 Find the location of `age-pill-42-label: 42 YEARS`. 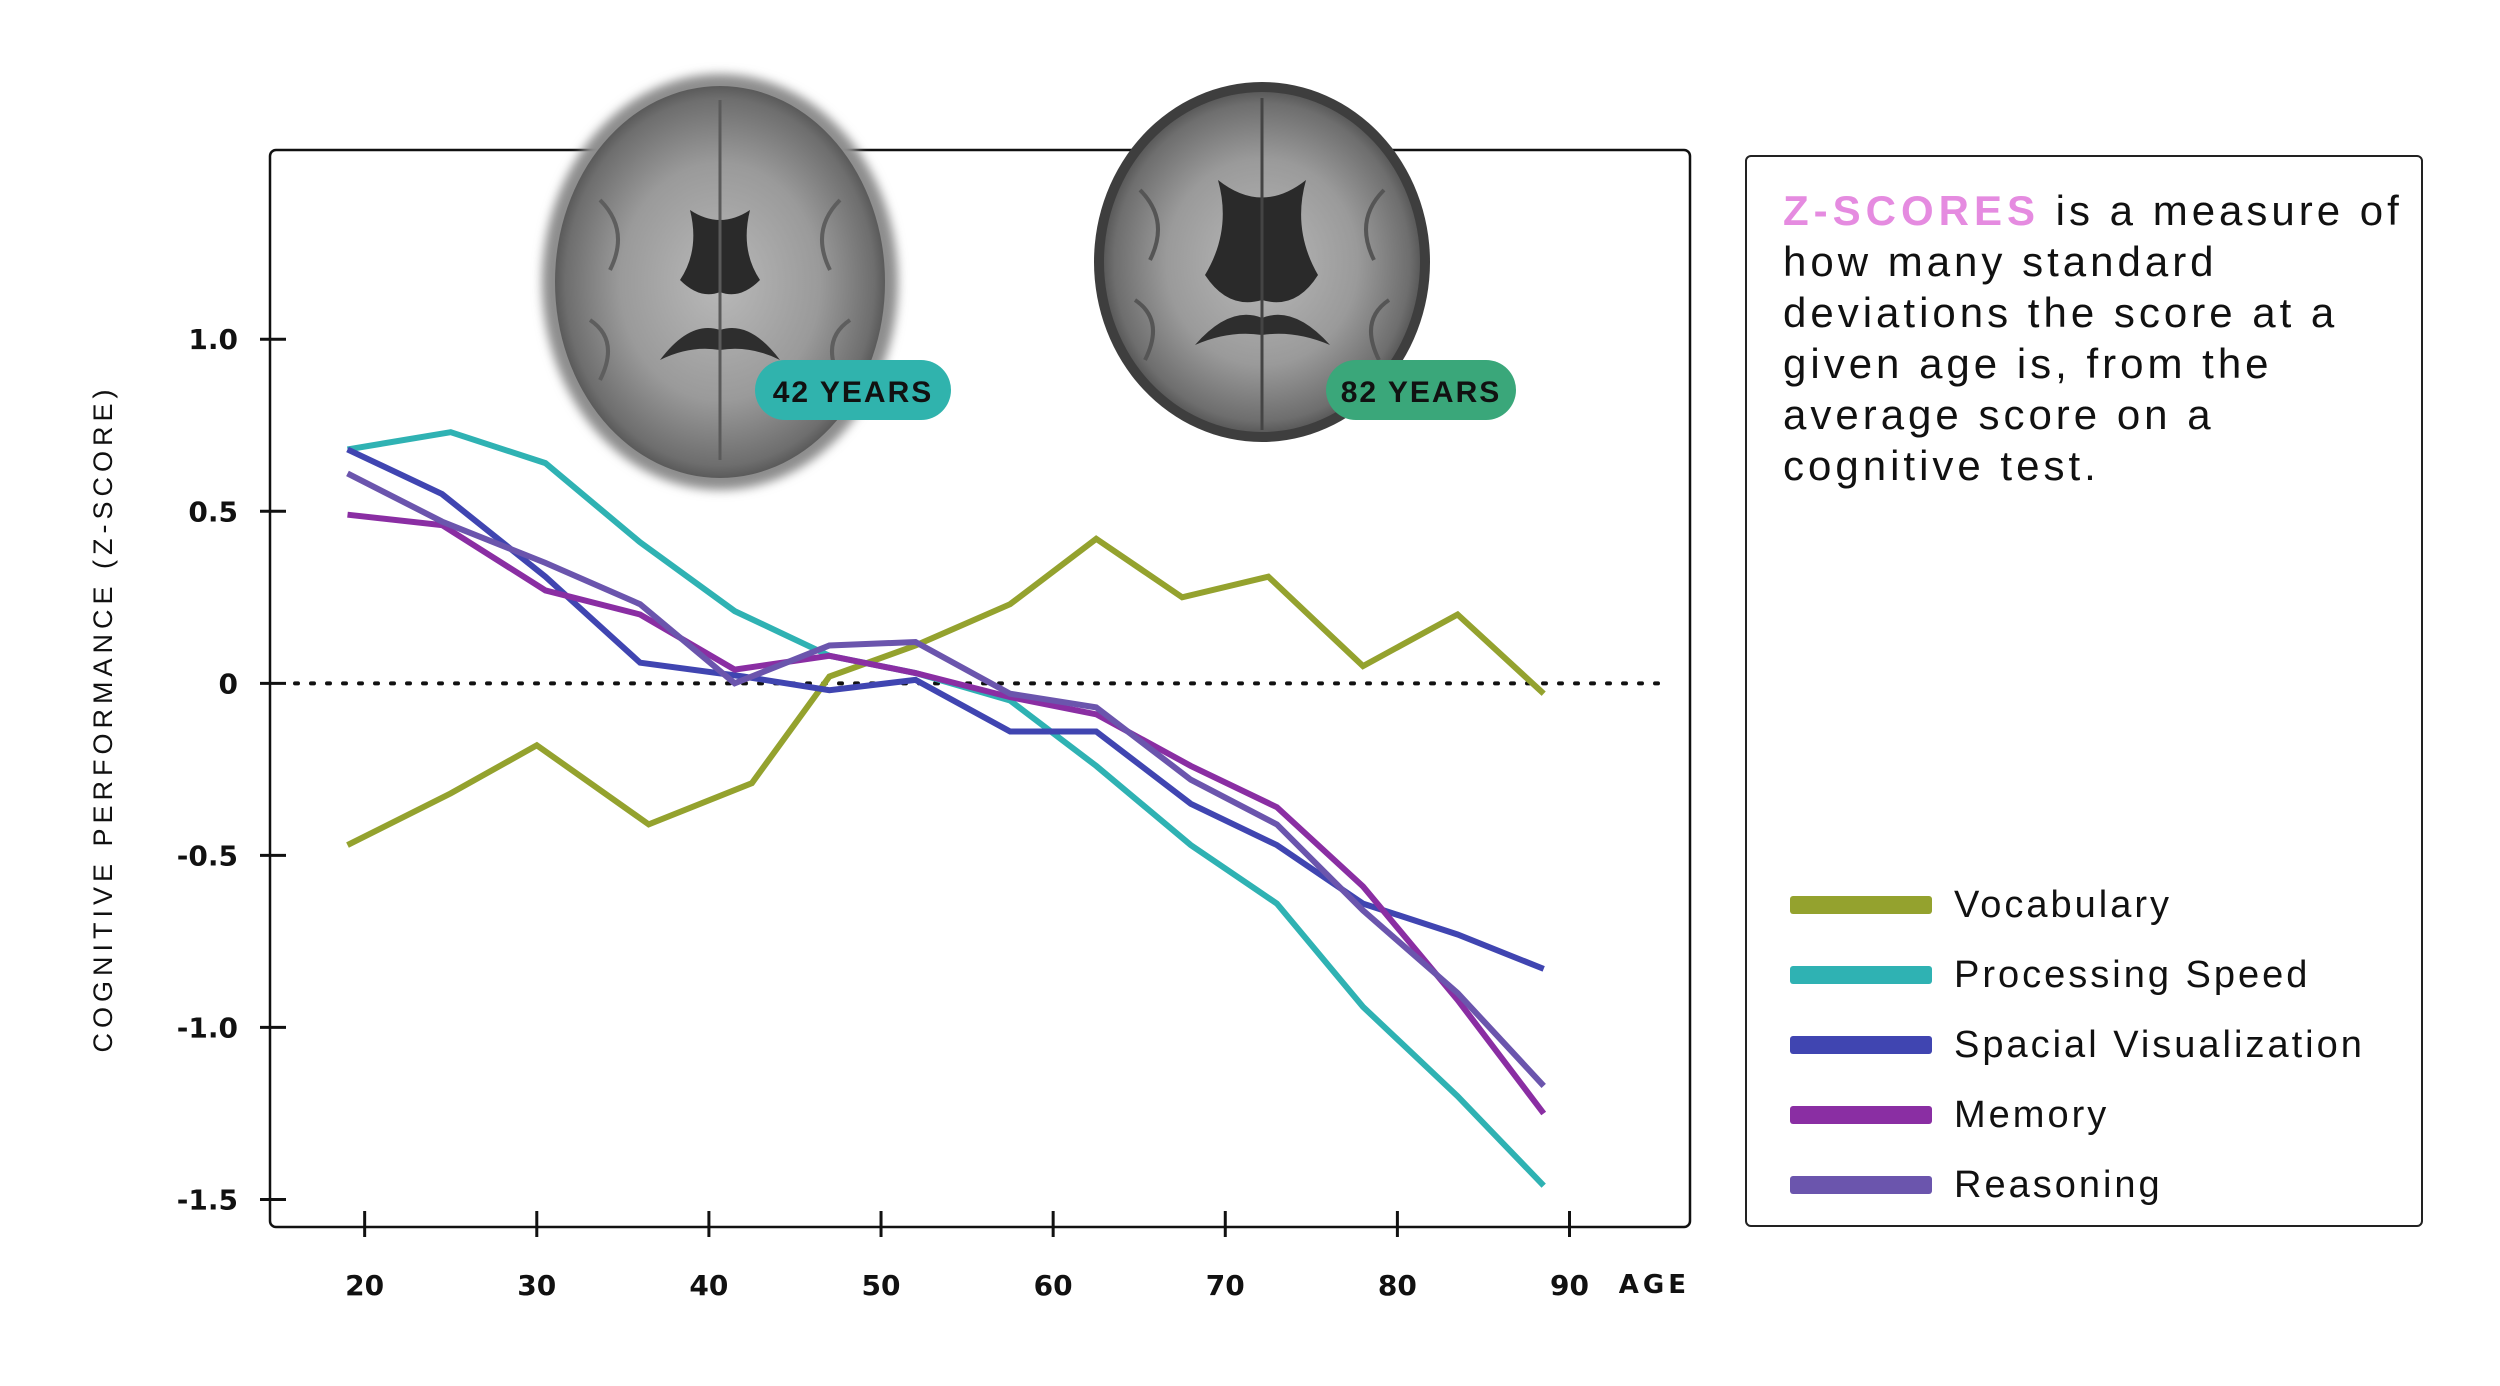

age-pill-42-label: 42 YEARS is located at coordinates (853, 392).